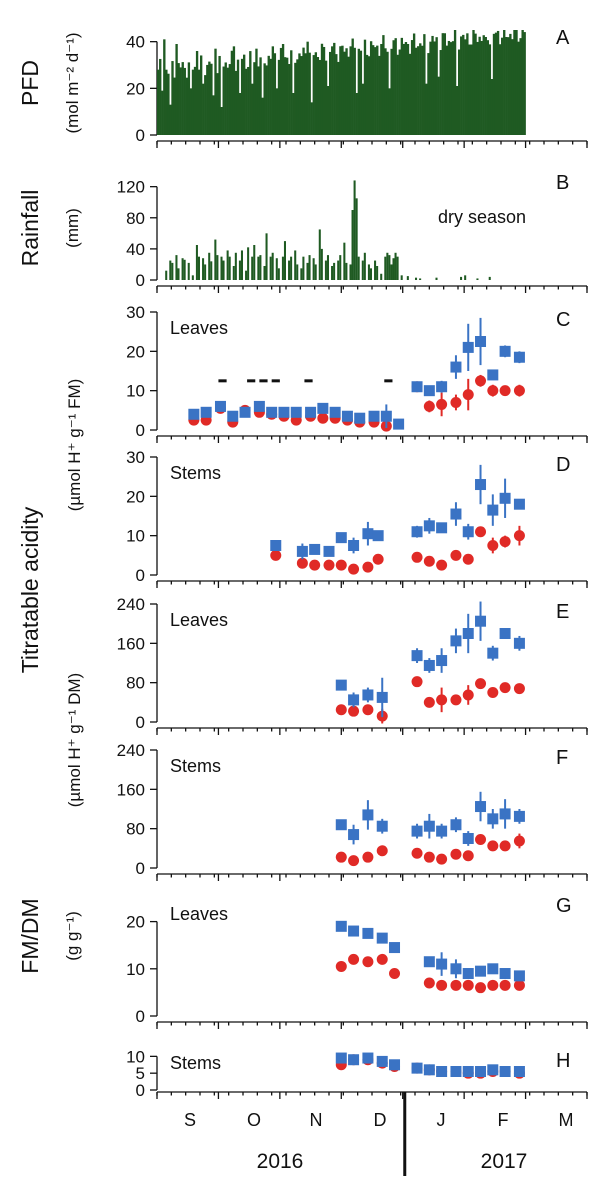 Image resolution: width=598 pixels, height=1182 pixels. What do you see at coordinates (135, 42) in the screenshot?
I see `y-tick-label-a: 40` at bounding box center [135, 42].